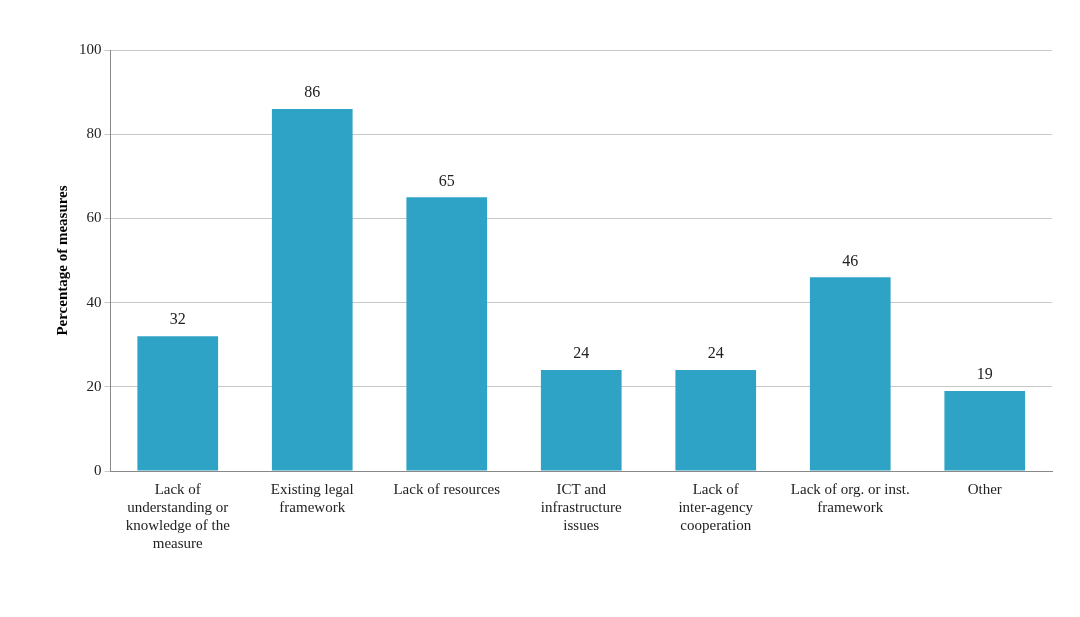 This screenshot has width=1080, height=617. I want to click on data-label: 46, so click(850, 260).